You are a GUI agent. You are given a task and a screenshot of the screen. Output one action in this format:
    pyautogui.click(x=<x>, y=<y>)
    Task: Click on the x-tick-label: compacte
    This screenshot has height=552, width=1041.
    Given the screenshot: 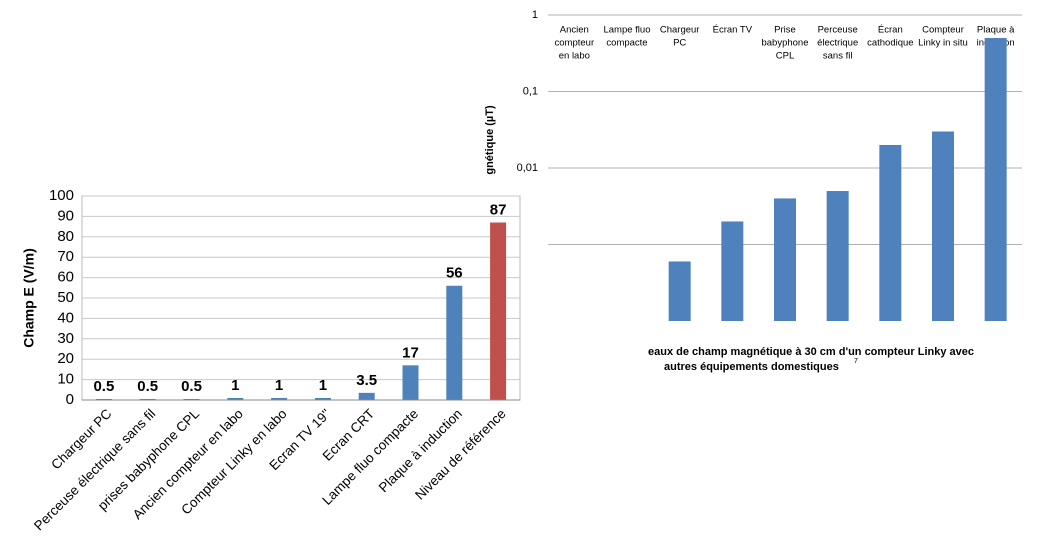 What is the action you would take?
    pyautogui.click(x=626, y=43)
    